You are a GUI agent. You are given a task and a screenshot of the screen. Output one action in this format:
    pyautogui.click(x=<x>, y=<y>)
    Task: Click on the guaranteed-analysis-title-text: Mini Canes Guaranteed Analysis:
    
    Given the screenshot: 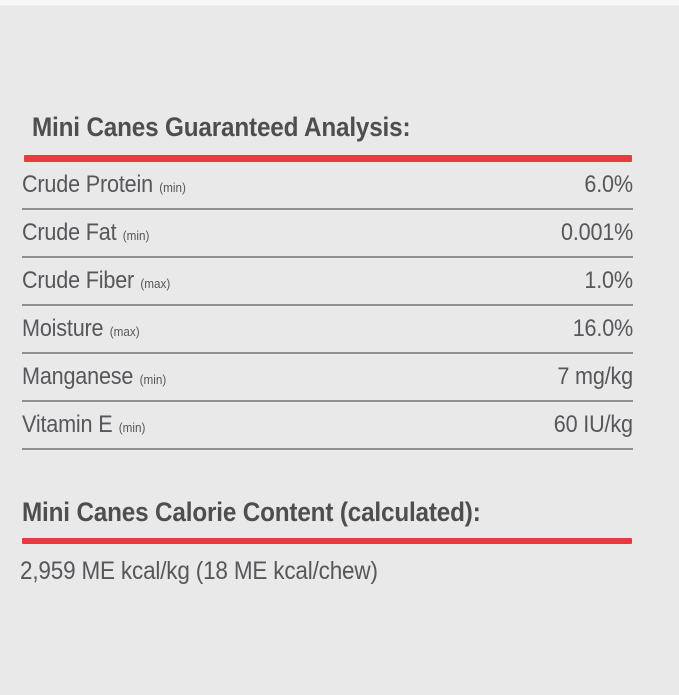 What is the action you would take?
    pyautogui.click(x=221, y=127)
    